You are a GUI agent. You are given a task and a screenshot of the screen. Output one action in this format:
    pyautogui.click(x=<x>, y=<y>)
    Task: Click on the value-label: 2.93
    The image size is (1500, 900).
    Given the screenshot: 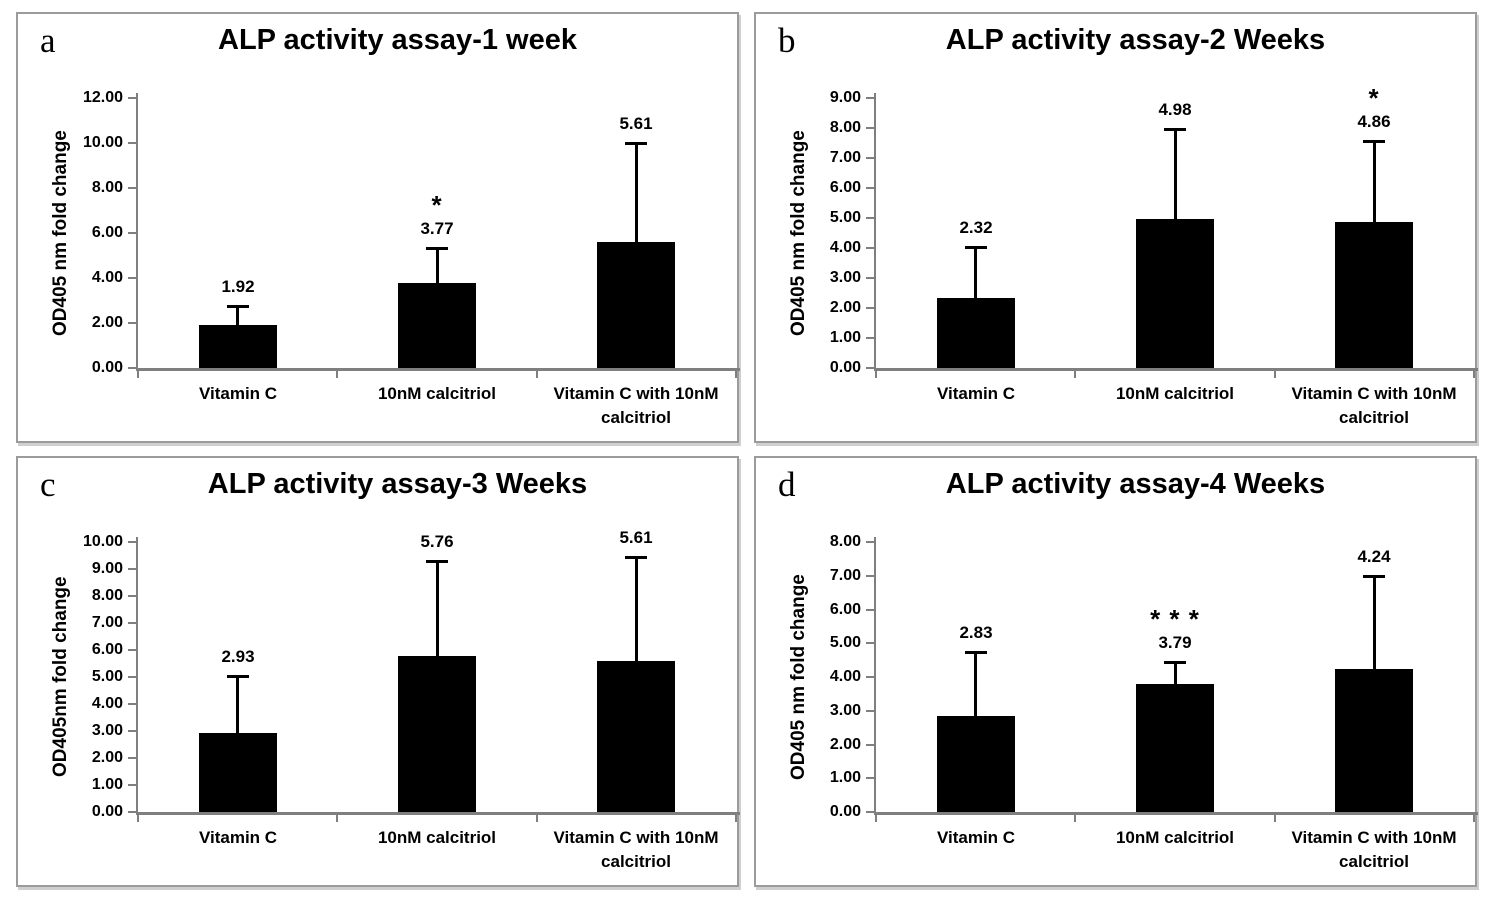 What is the action you would take?
    pyautogui.click(x=238, y=656)
    